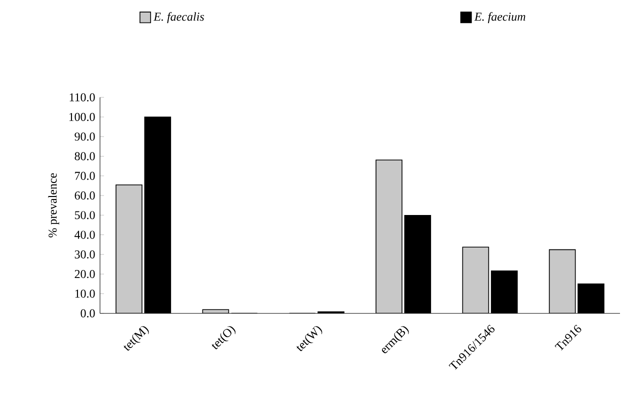  Describe the element at coordinates (179, 18) in the screenshot. I see `legend-label: E. faecalis` at that location.